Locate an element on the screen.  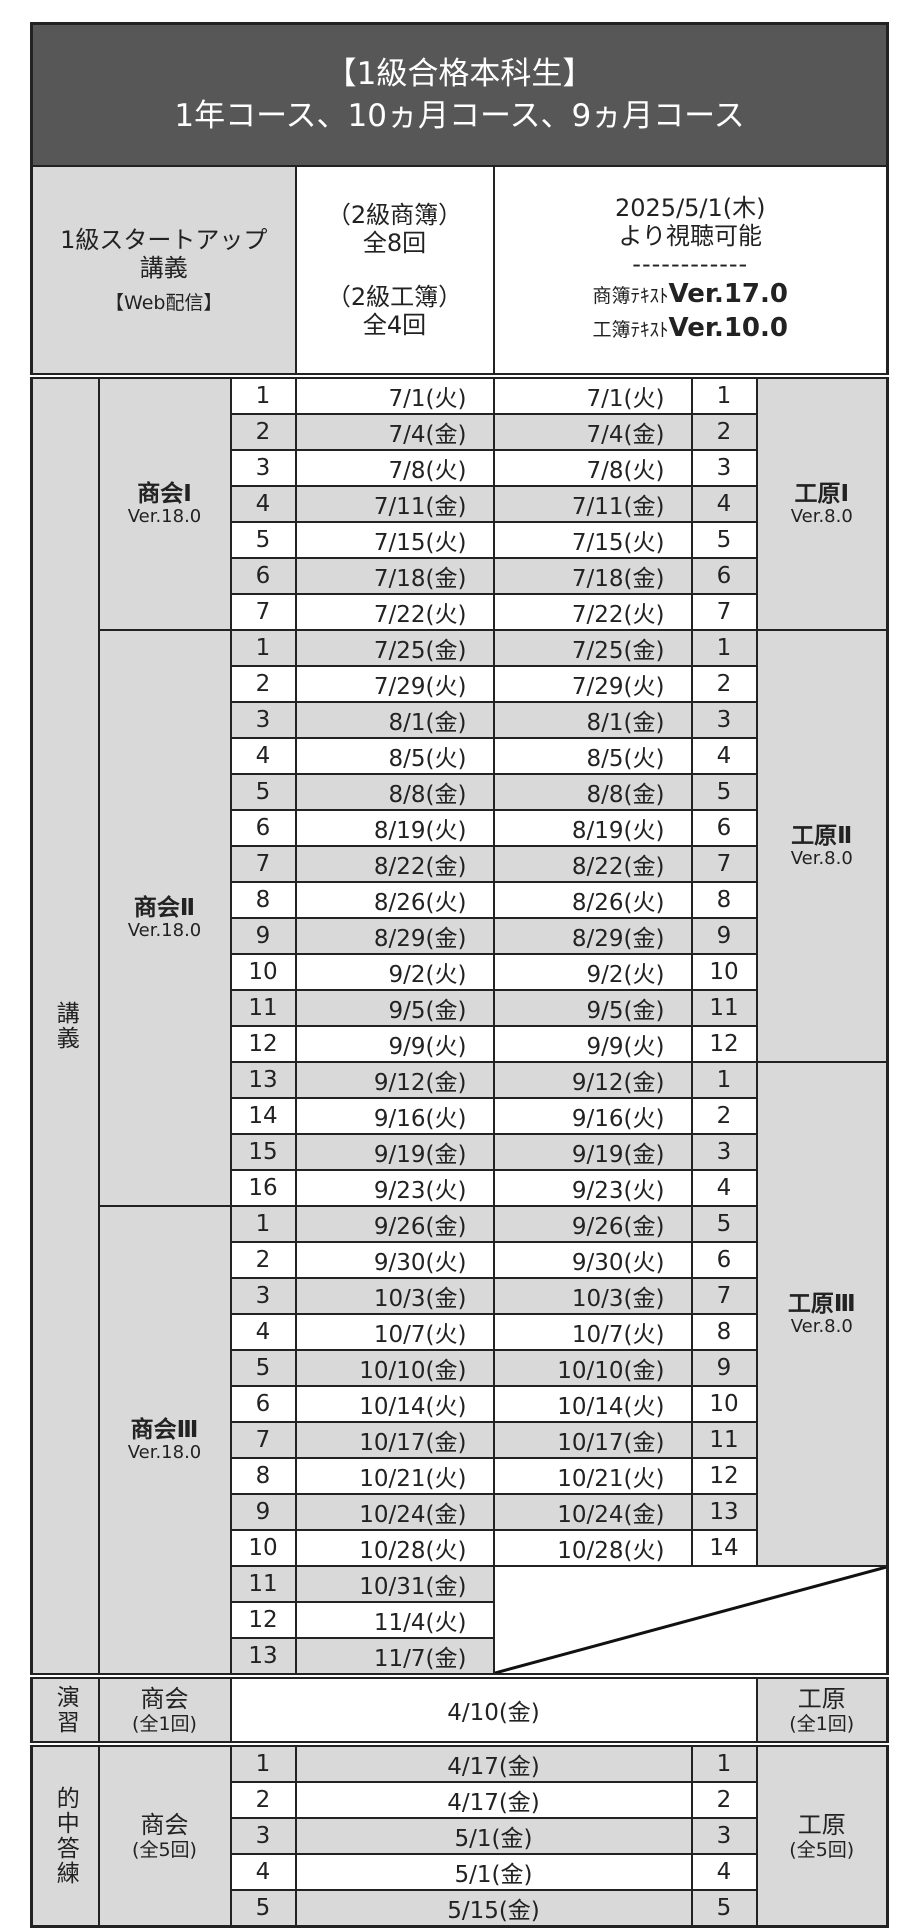
kougen-session-date: 10/17(金) is located at coordinates (592, 1440).